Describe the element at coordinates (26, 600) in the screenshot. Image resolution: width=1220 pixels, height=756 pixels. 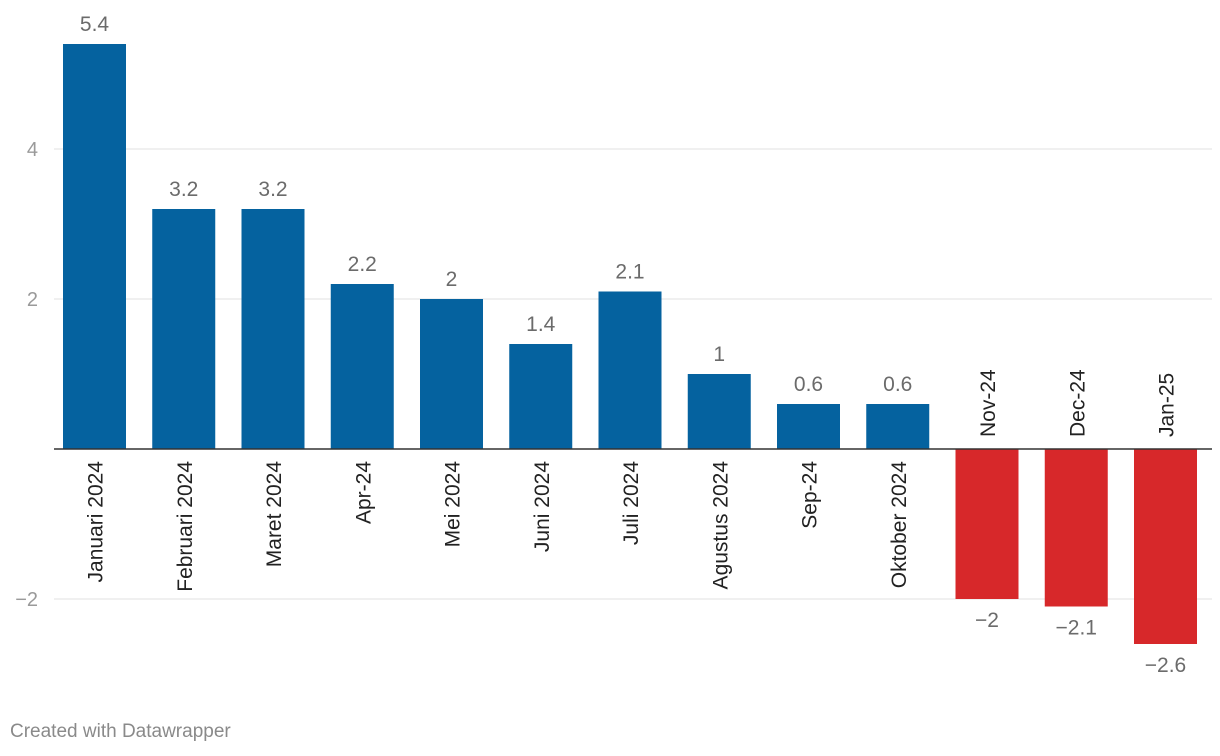
I see `y-tick-label: −2` at that location.